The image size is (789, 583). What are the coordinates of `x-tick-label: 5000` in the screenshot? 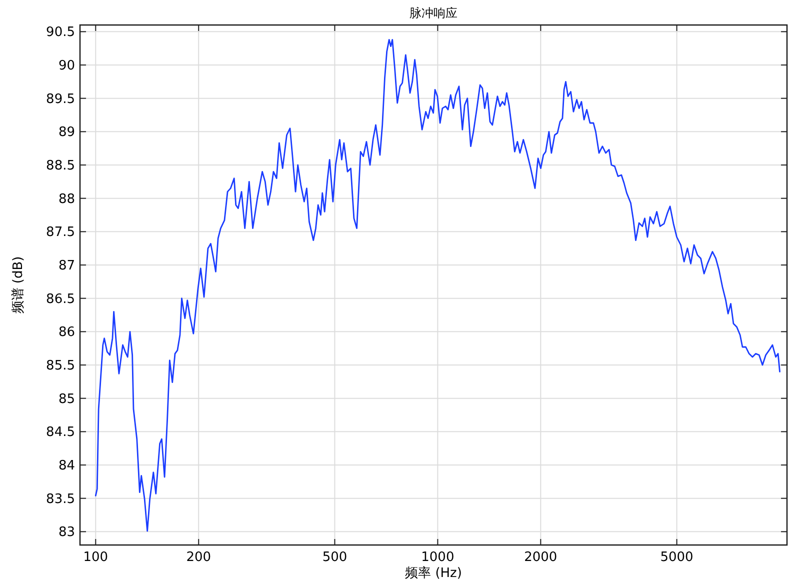 It's located at (677, 557).